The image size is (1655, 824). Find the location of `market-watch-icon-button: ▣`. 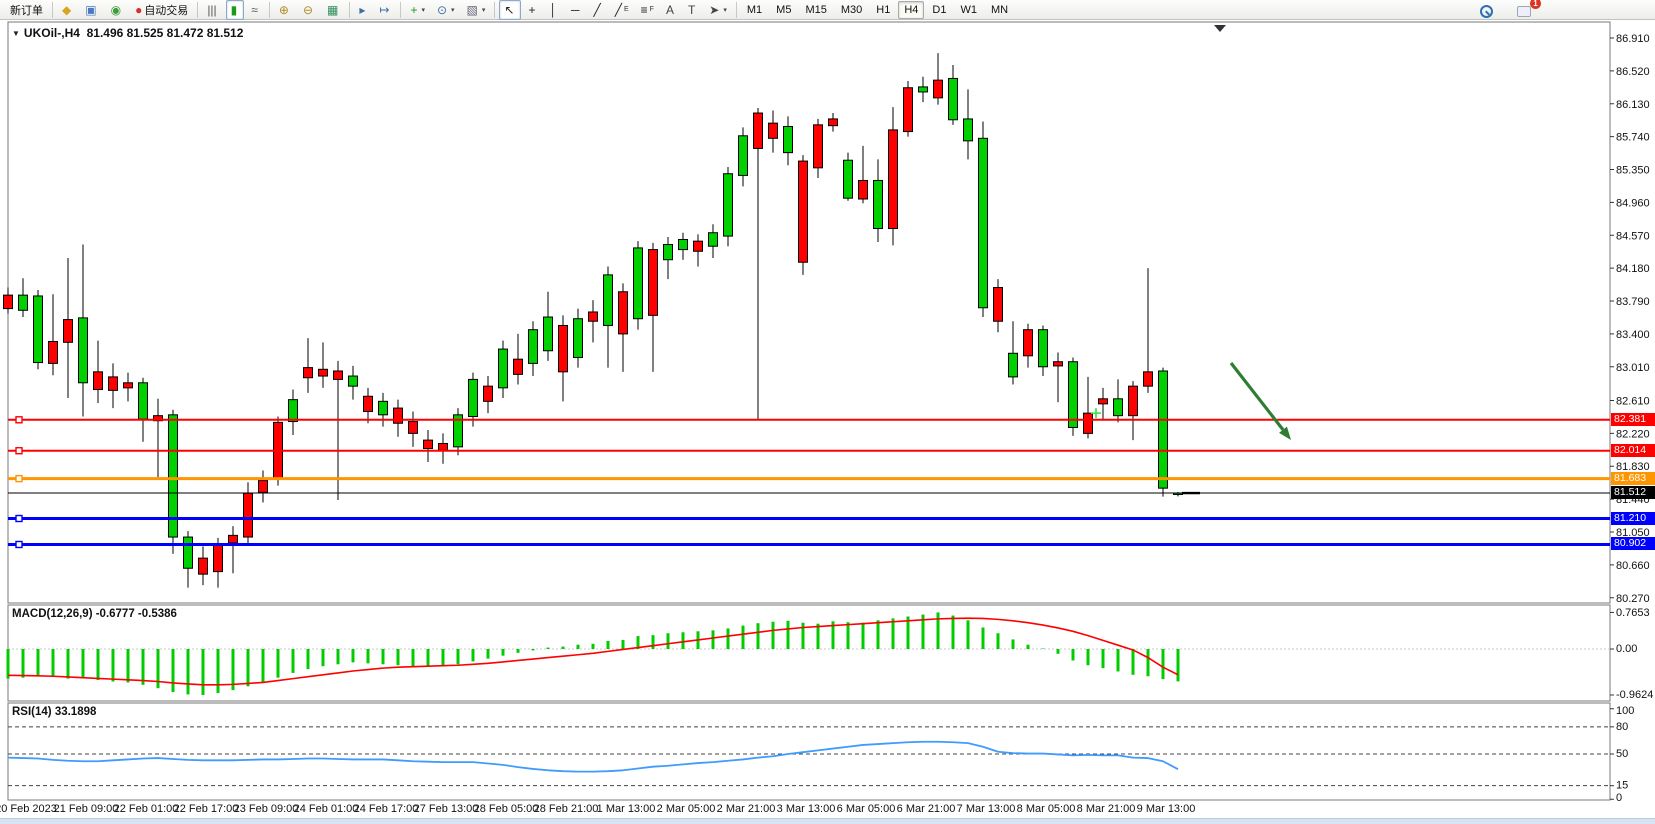

market-watch-icon-button: ▣ is located at coordinates (91, 10).